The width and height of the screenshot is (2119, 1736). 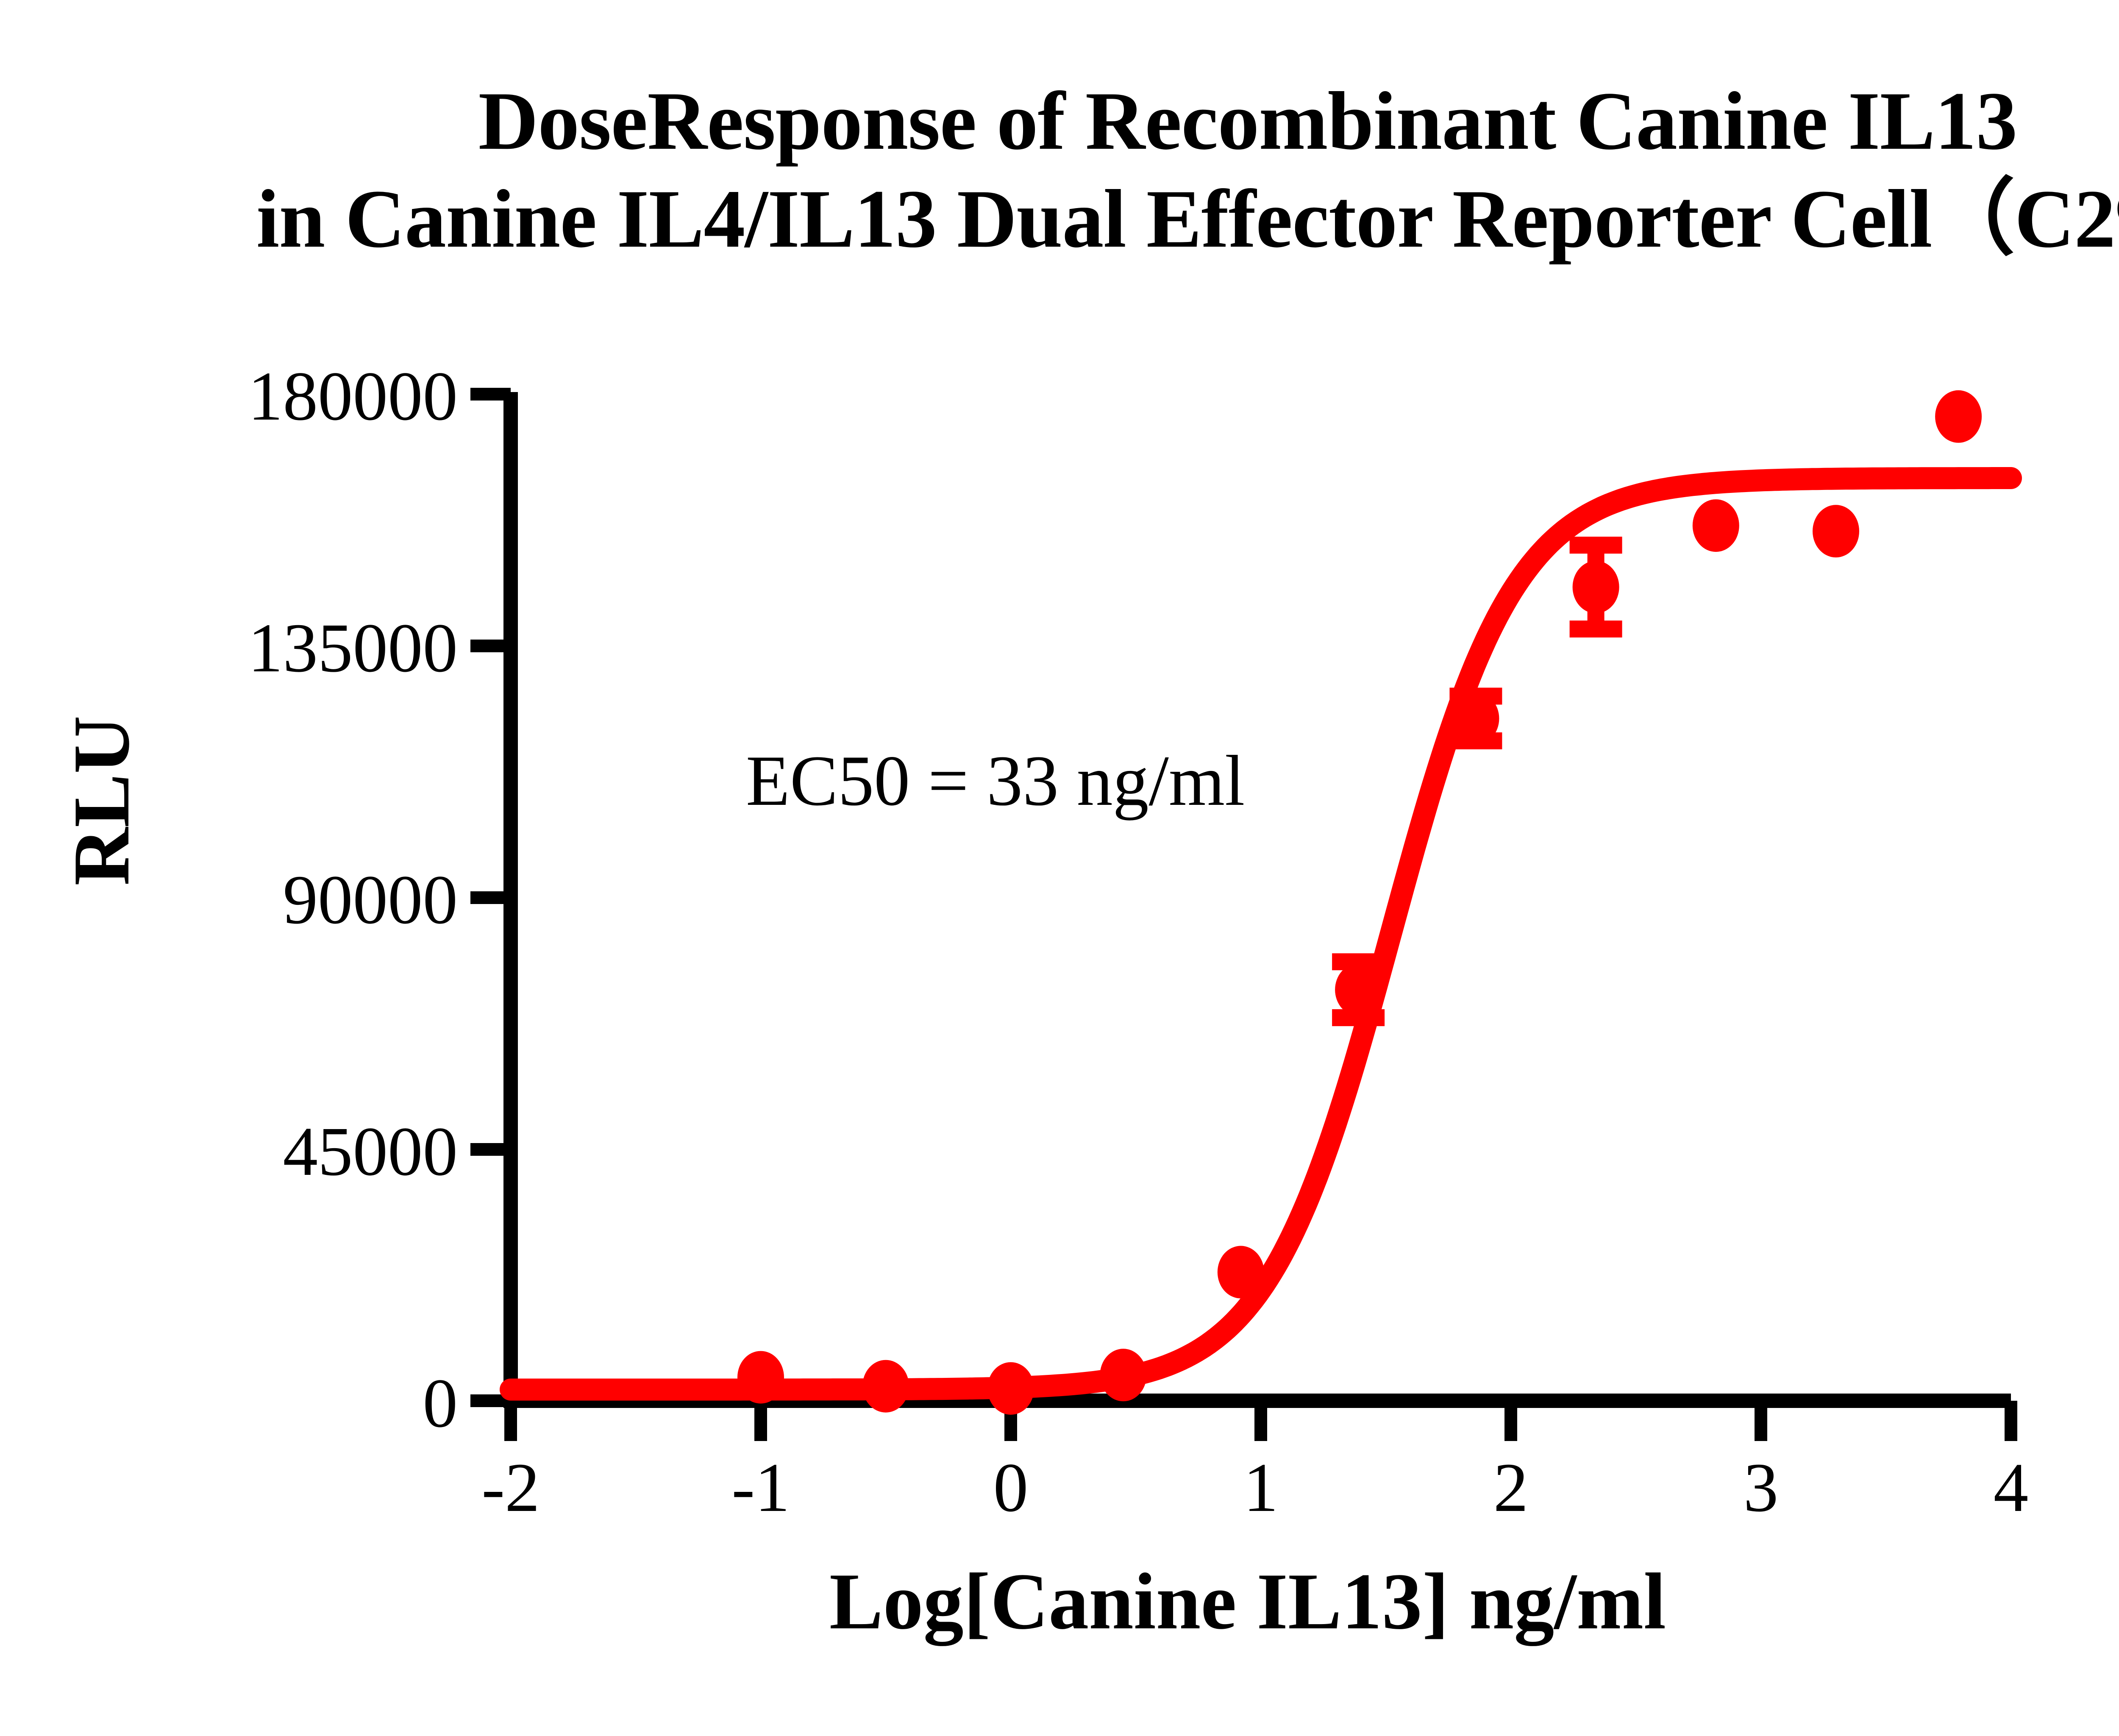 I want to click on x-tick-label-minus1: -1, so click(x=761, y=1487).